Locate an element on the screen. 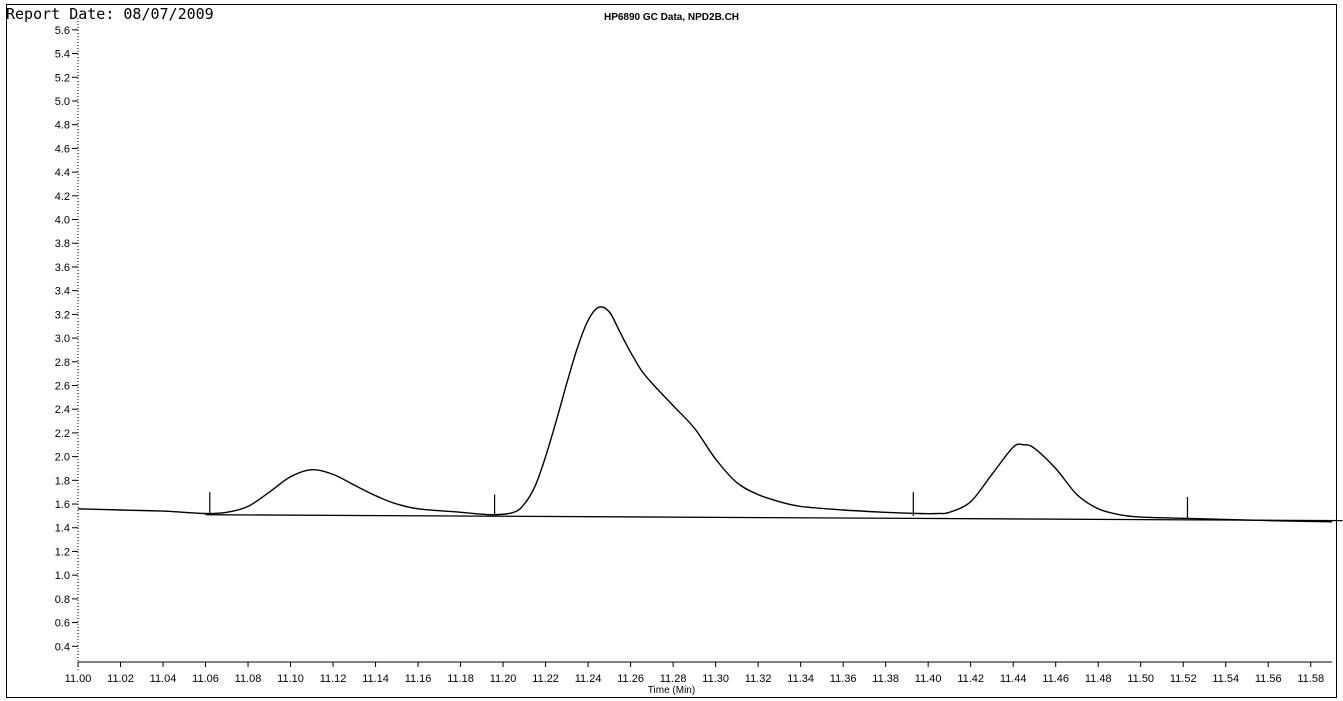  x-tick-label: 11.42 is located at coordinates (970, 679).